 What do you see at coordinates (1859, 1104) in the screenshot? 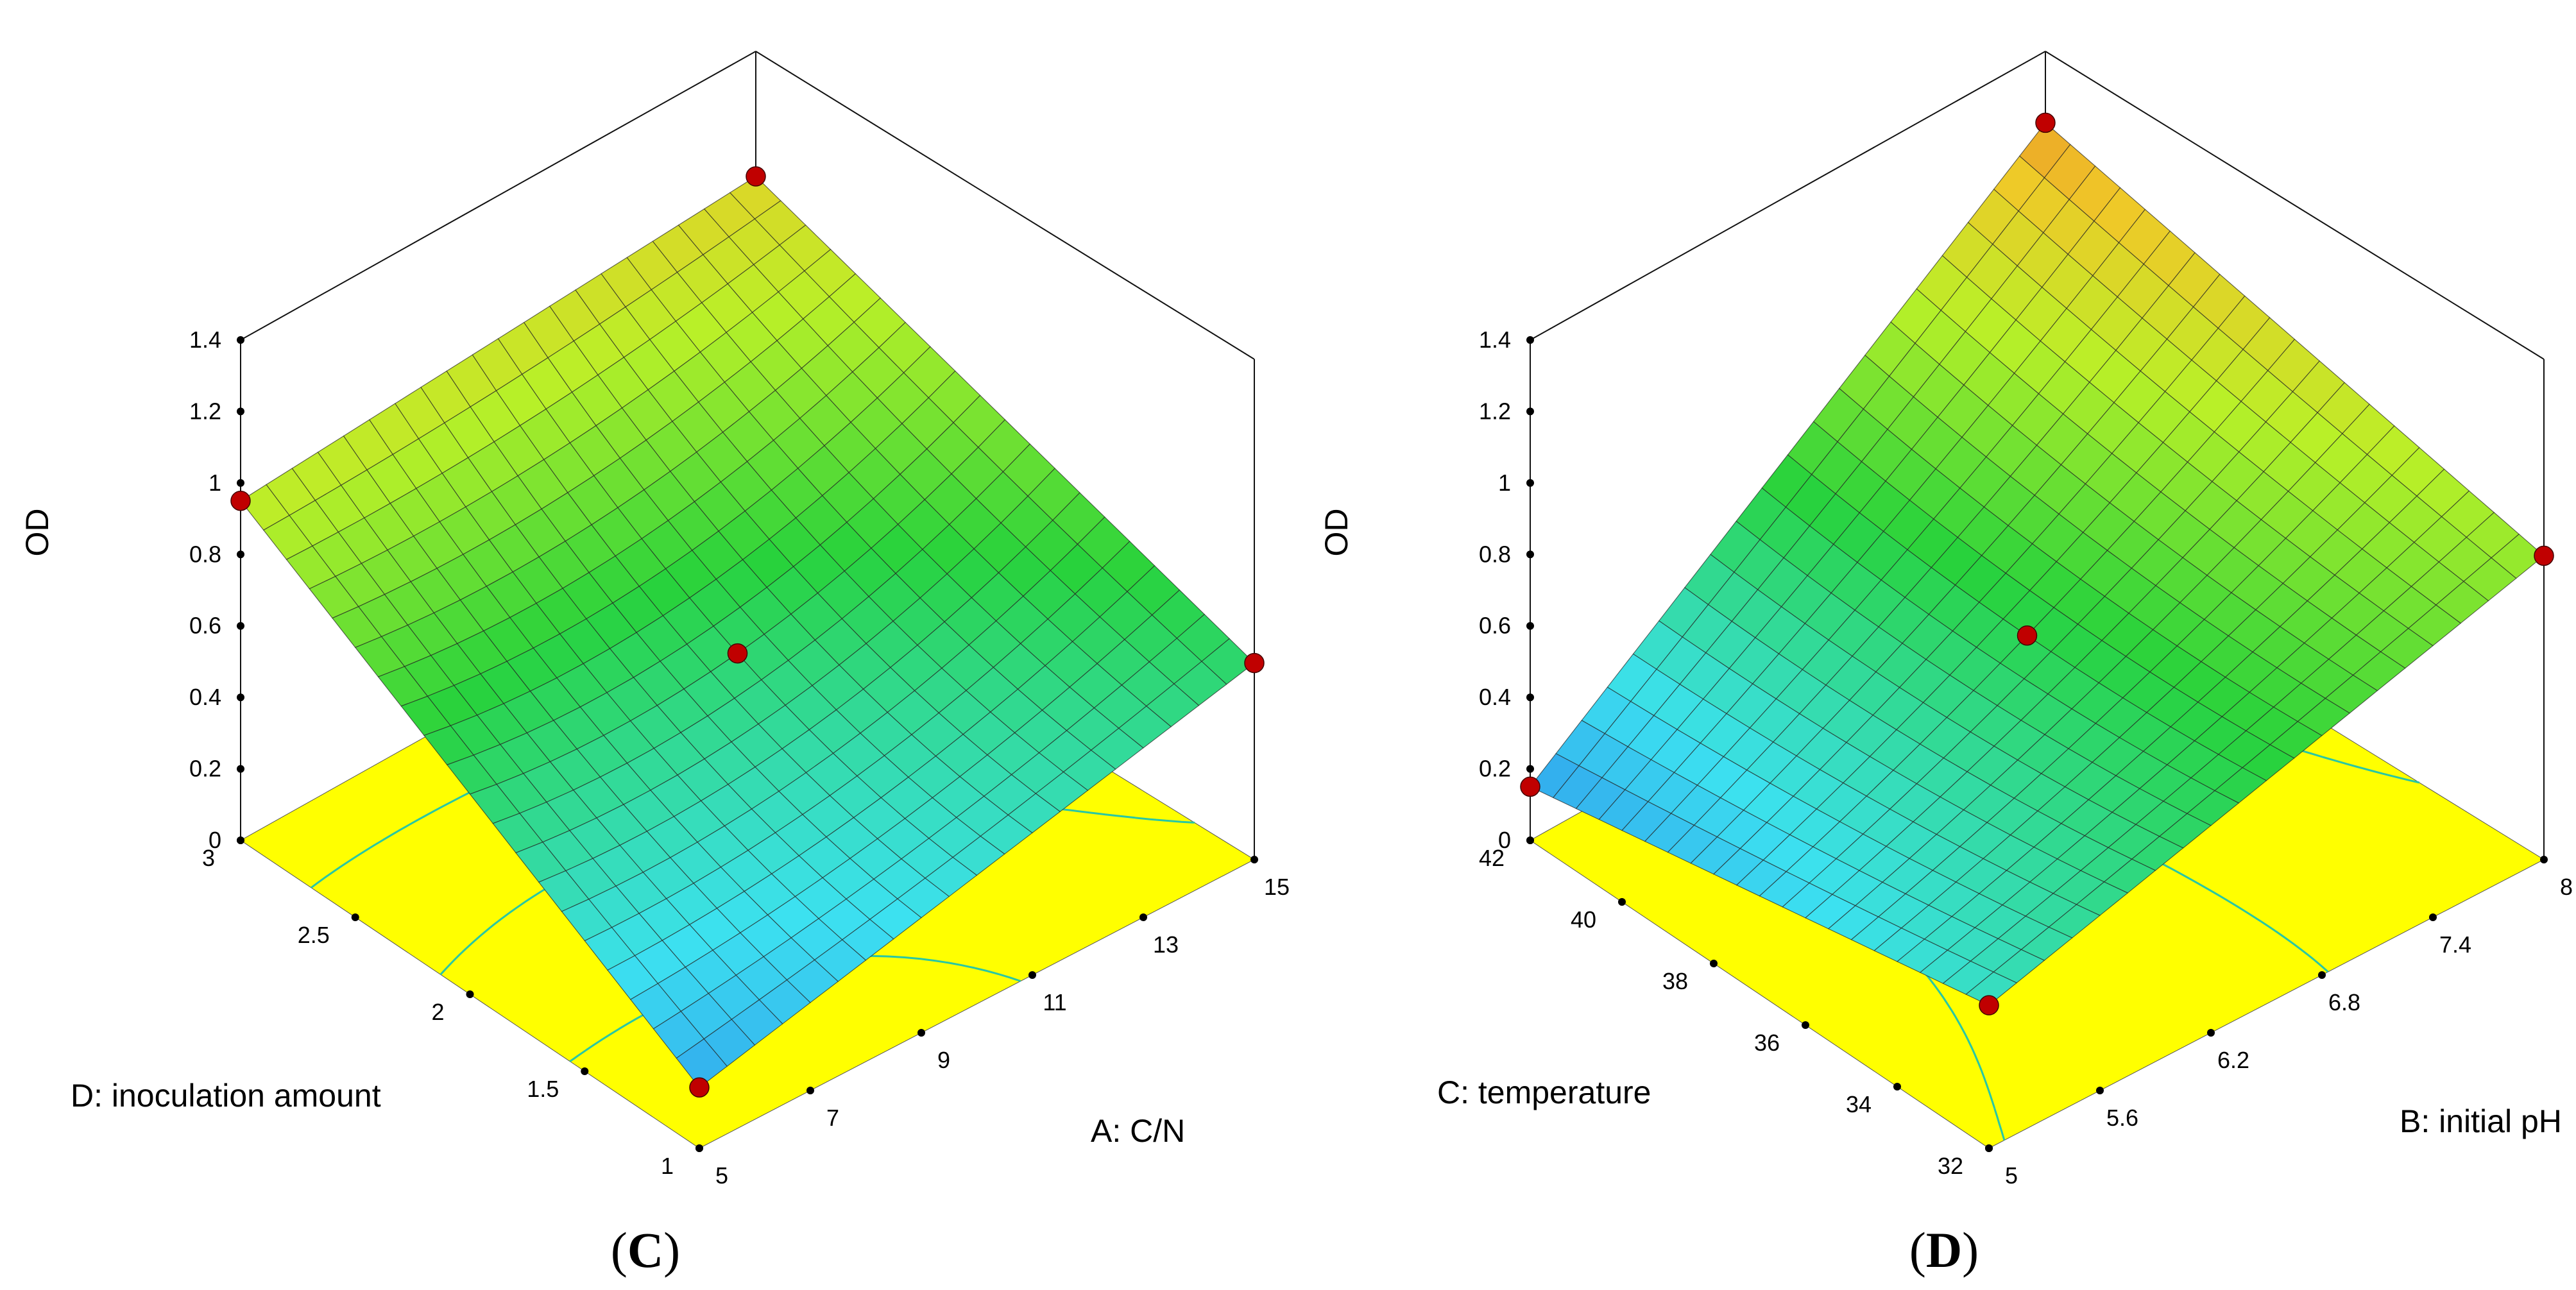
I see `y-tick-label: 34` at bounding box center [1859, 1104].